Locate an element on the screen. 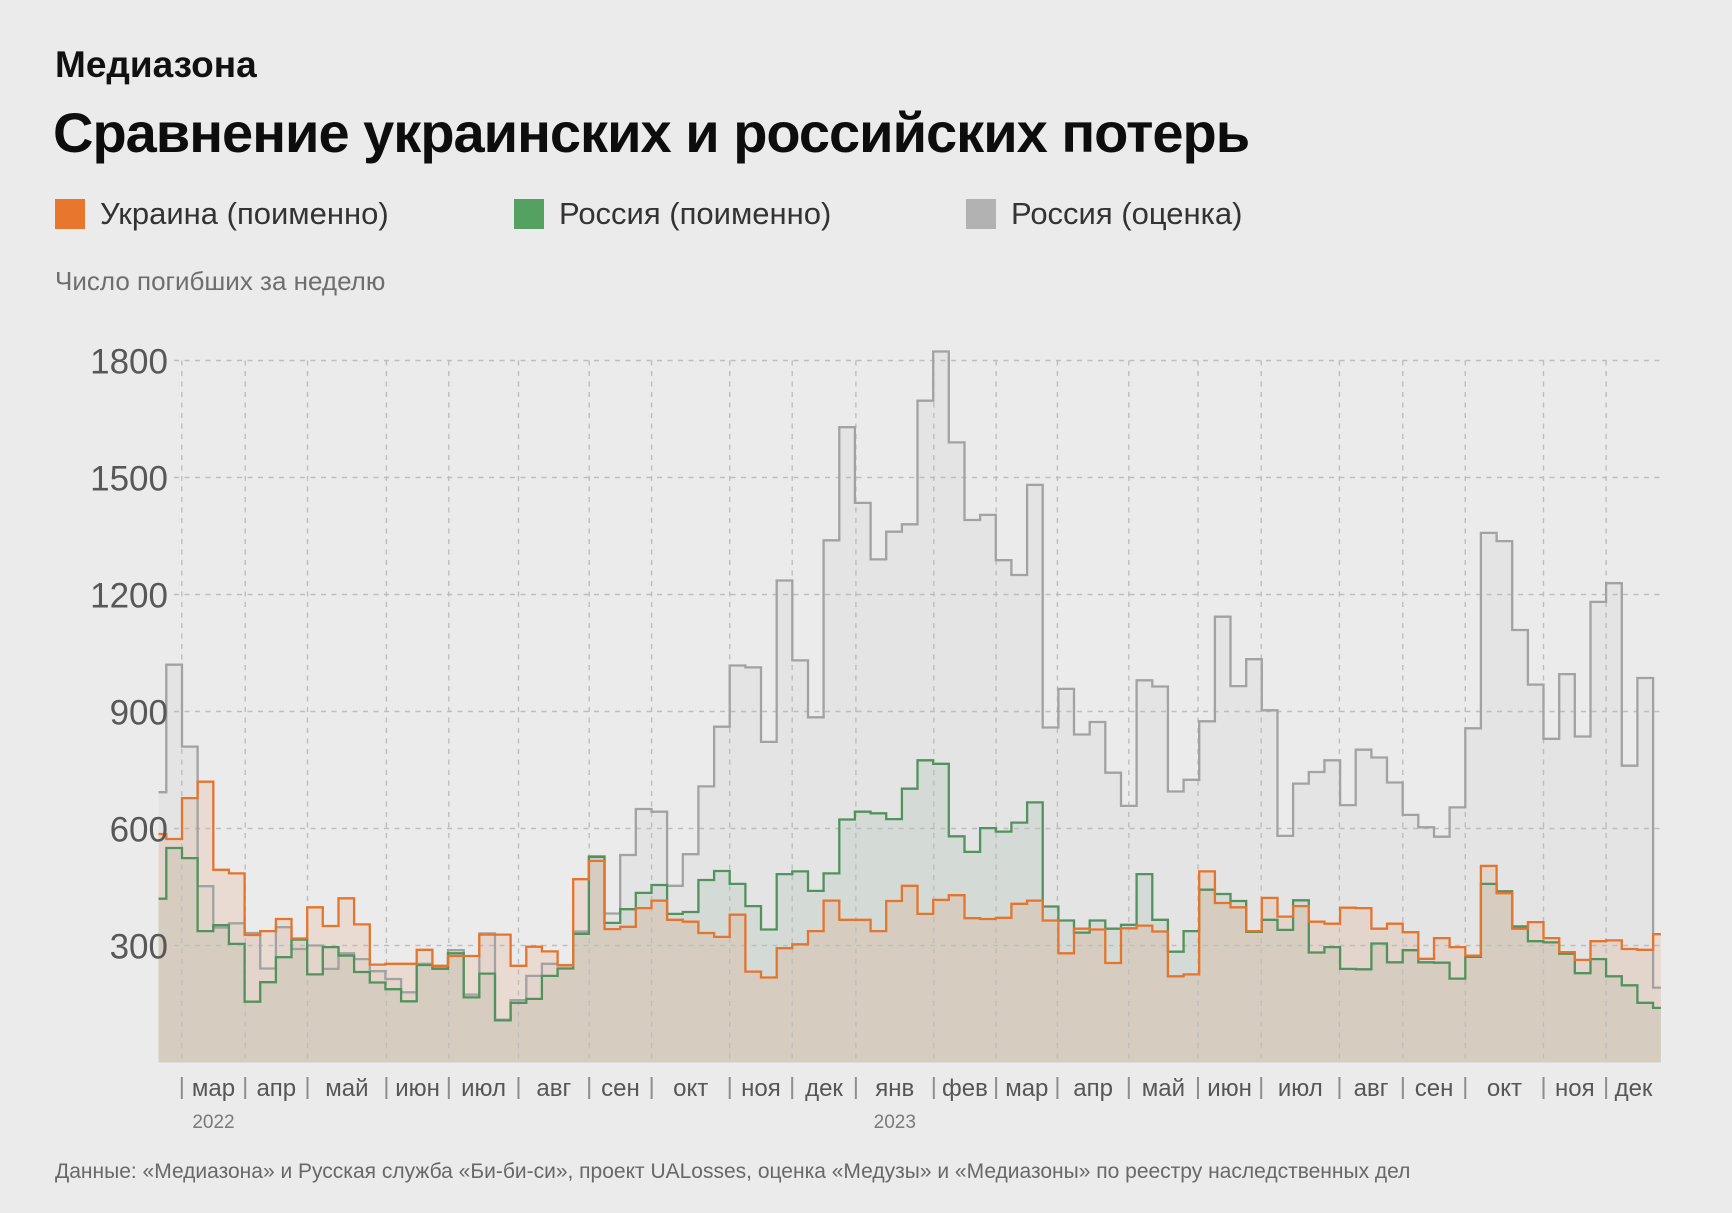 The height and width of the screenshot is (1213, 1732). svg-text: 2022 is located at coordinates (213, 1122).